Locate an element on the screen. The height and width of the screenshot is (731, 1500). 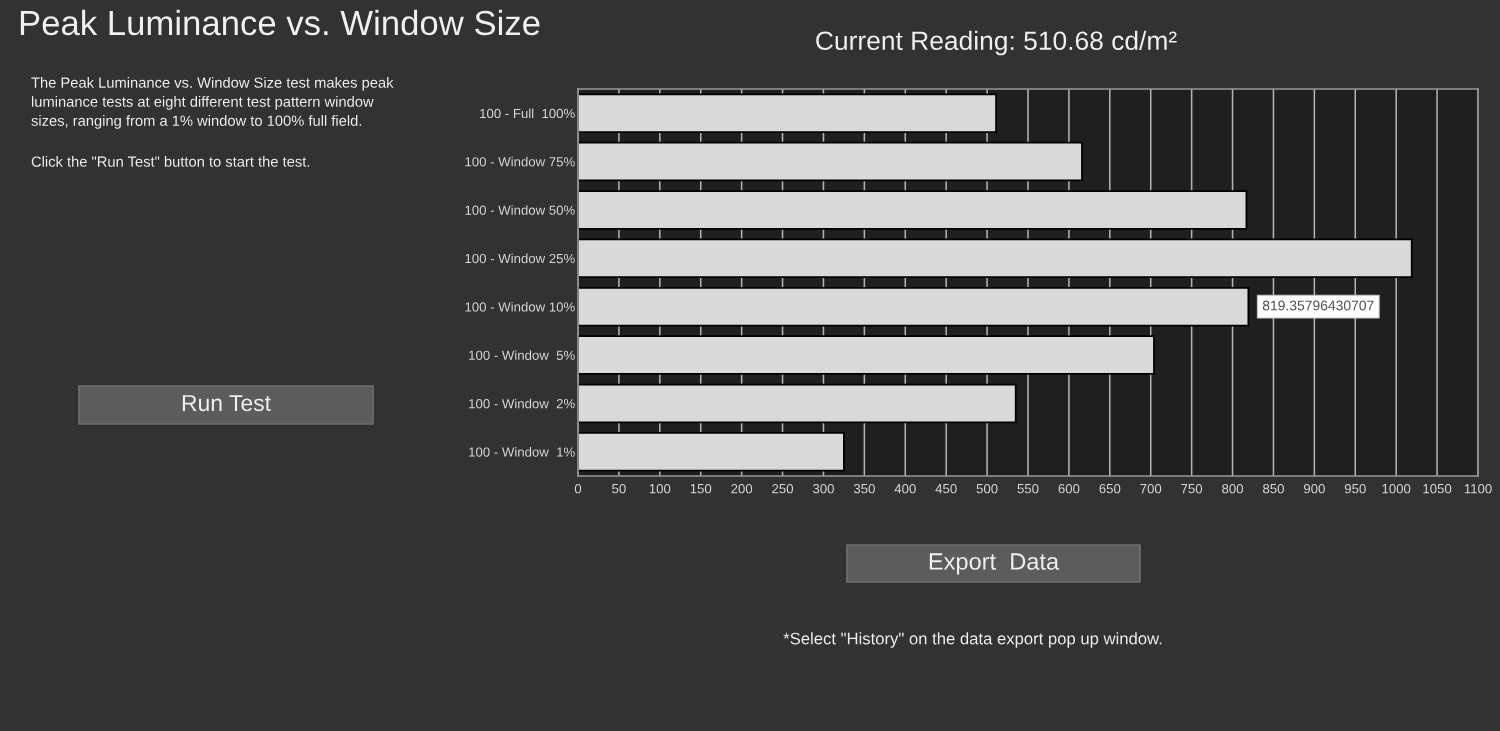
text: The Peak Luminance vs. Window Size test makes peak luminance tests at eight different test pattern window sizes, ranging from a 1% window to 100% full field. is located at coordinates (212, 103).